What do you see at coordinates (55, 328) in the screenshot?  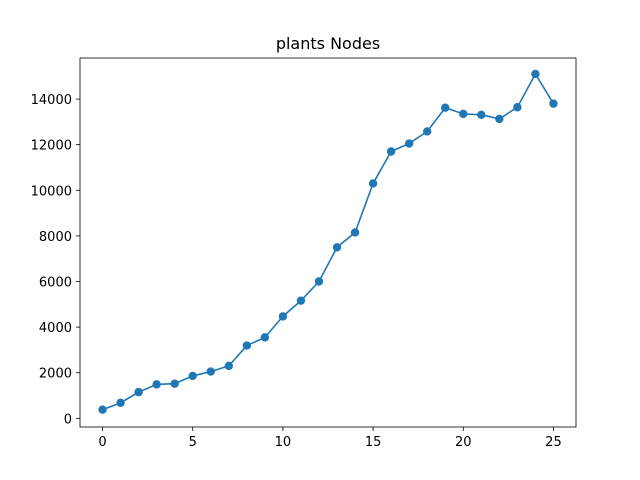 I see `y-tick-label: 4000` at bounding box center [55, 328].